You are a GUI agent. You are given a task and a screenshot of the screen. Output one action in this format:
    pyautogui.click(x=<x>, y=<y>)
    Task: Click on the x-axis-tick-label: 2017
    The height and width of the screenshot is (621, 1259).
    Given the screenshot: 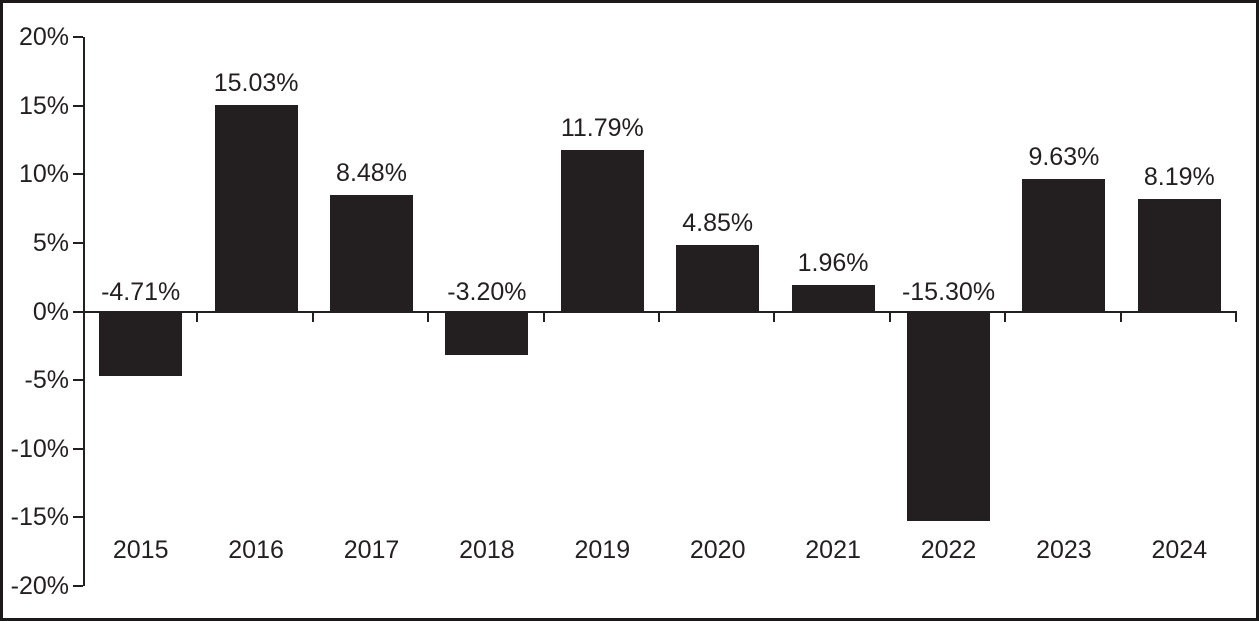 What is the action you would take?
    pyautogui.click(x=371, y=550)
    